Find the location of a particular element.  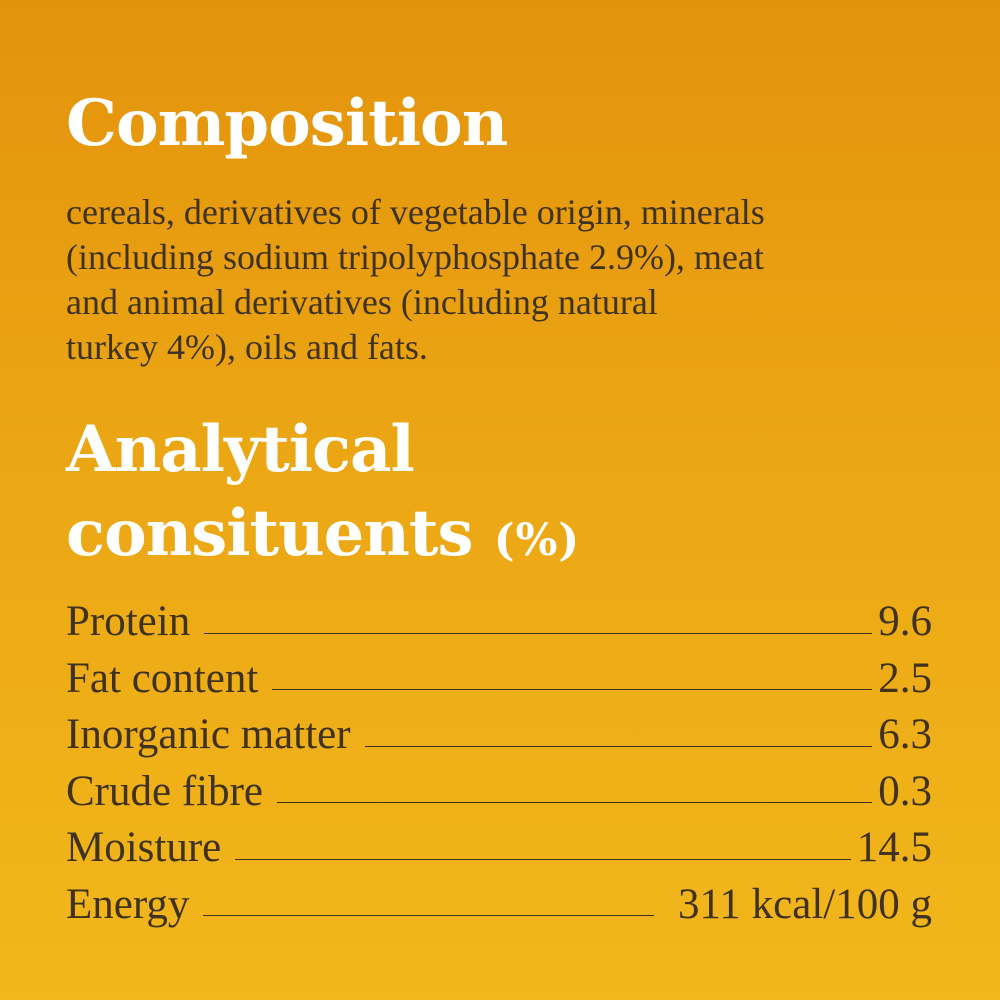

analytical-unit: (%) is located at coordinates (537, 540).